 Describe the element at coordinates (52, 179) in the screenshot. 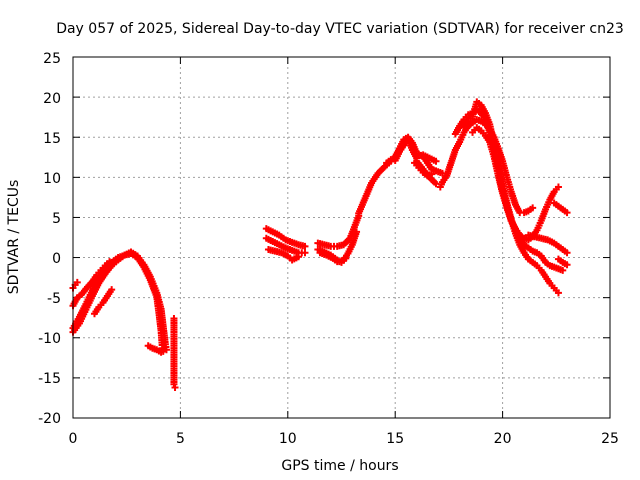

I see `y-tick-label: 10` at that location.